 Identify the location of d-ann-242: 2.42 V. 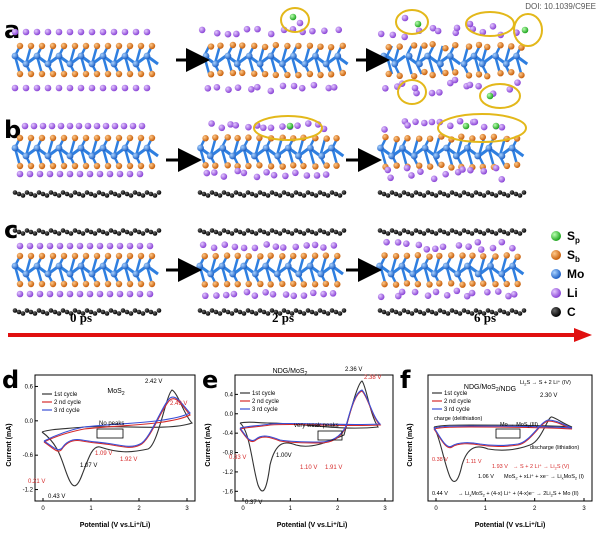
(153, 382).